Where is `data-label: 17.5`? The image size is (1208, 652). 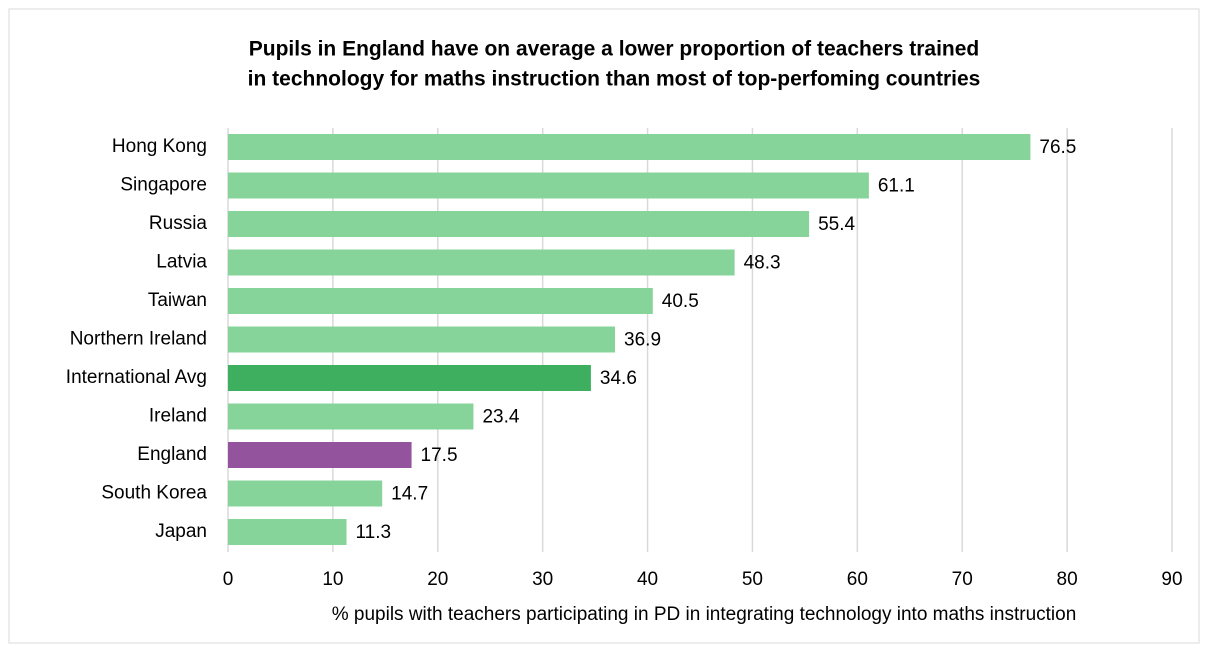
data-label: 17.5 is located at coordinates (439, 455).